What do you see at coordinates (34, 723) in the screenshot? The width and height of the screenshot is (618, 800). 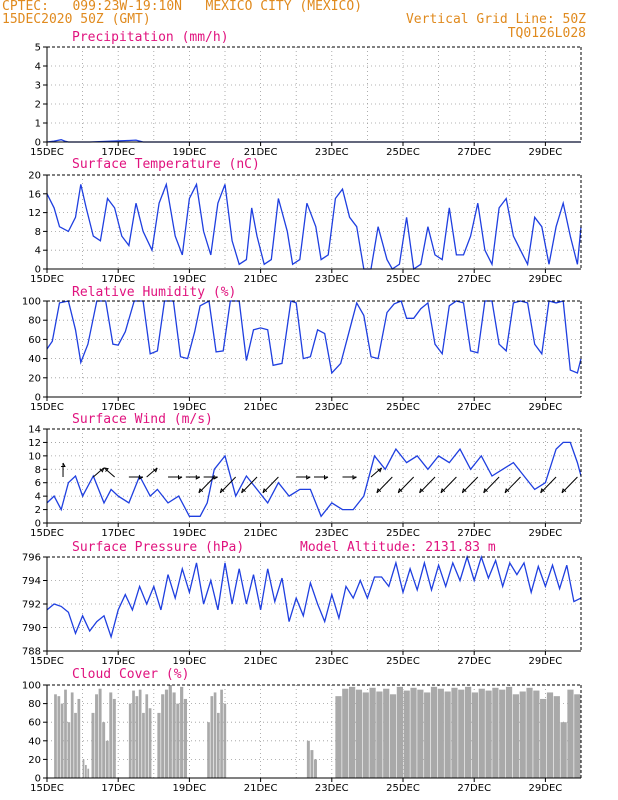 I see `y-tick-label: 60` at bounding box center [34, 723].